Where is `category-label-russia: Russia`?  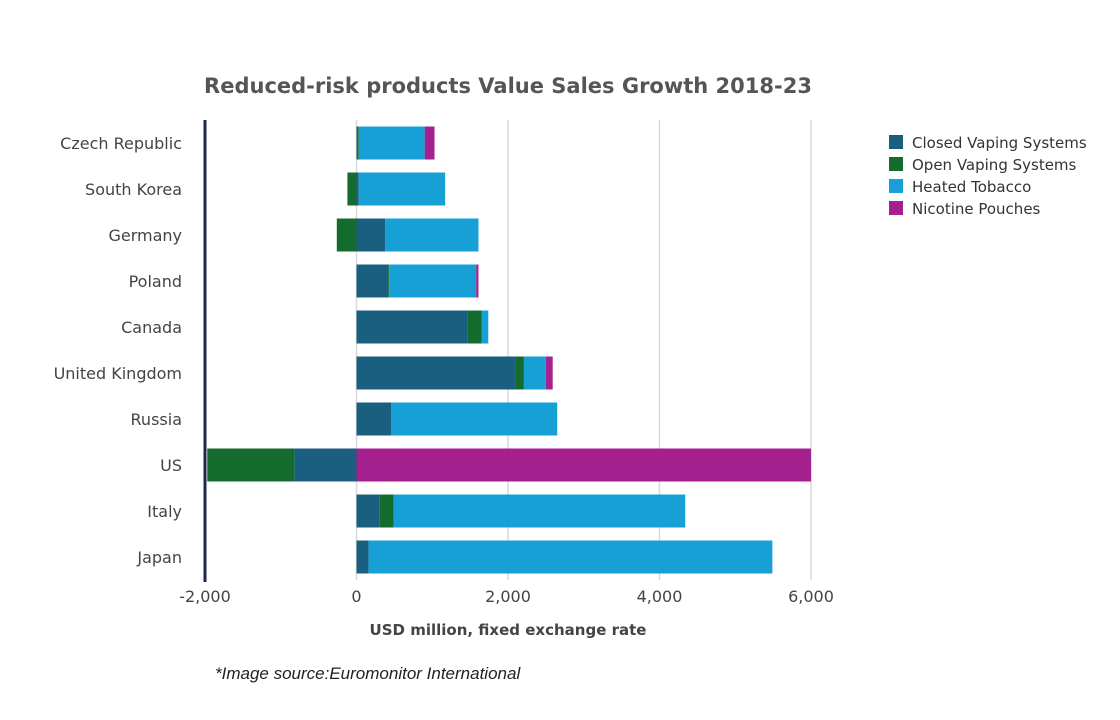 category-label-russia: Russia is located at coordinates (156, 419).